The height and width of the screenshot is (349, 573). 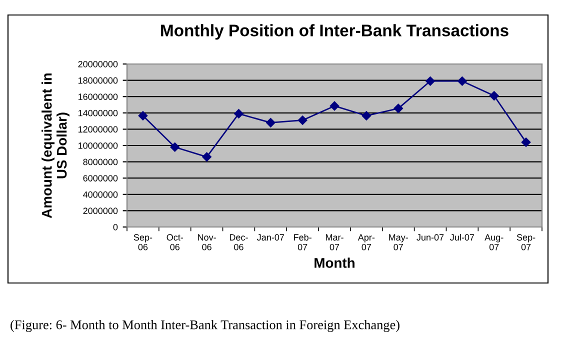 I want to click on y-tick-label: 0, so click(x=115, y=227).